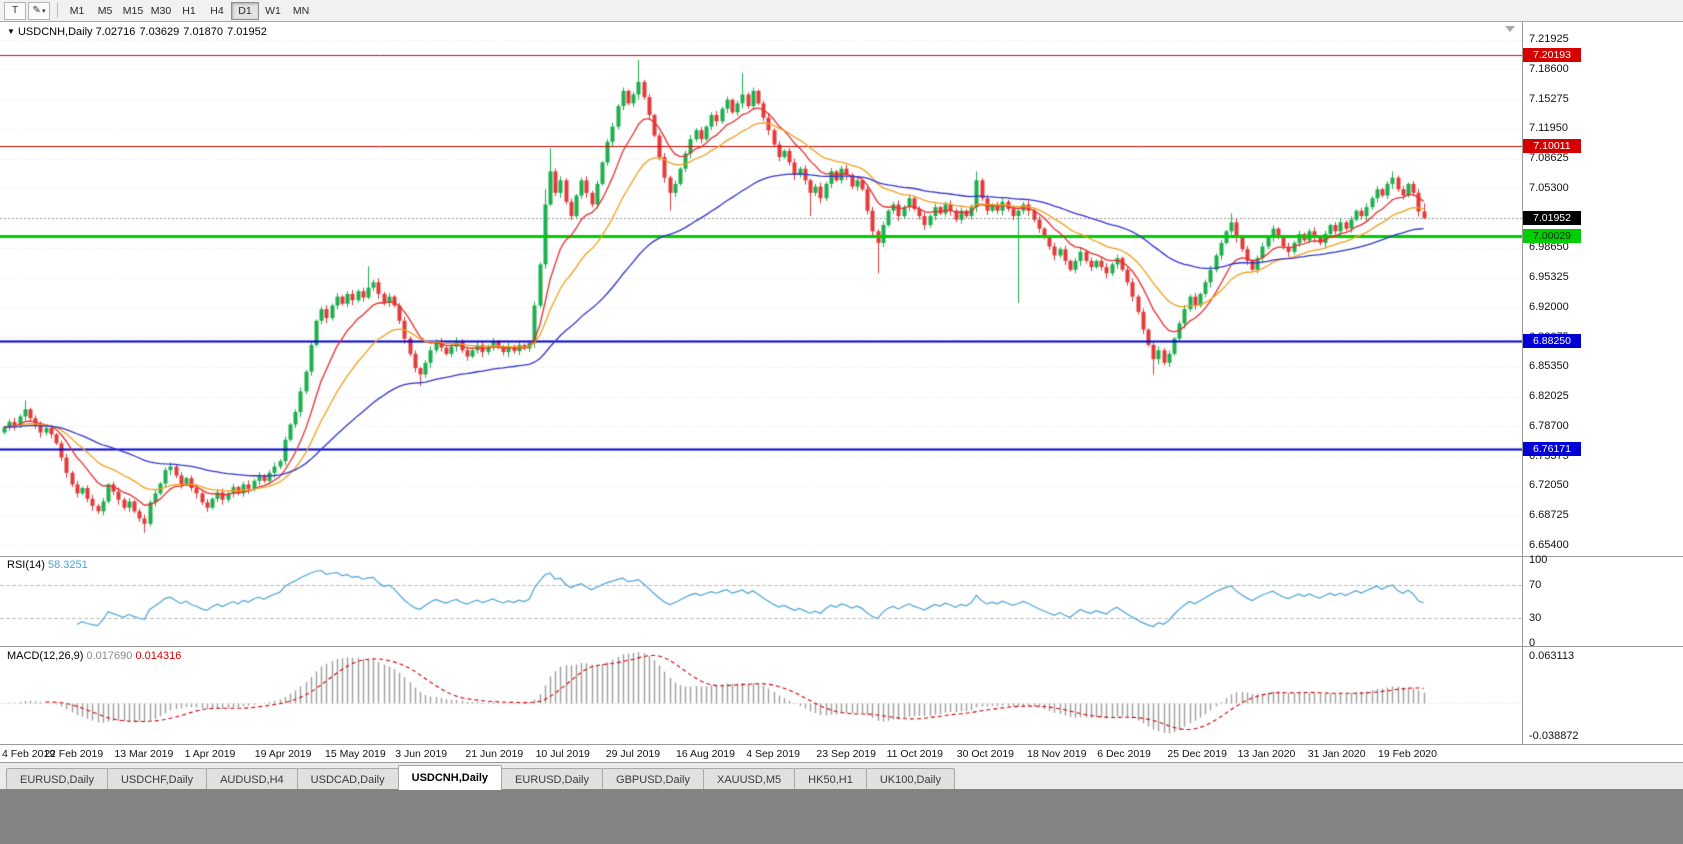 Image resolution: width=1683 pixels, height=844 pixels. I want to click on chart-shift-marker-icon, so click(1510, 29).